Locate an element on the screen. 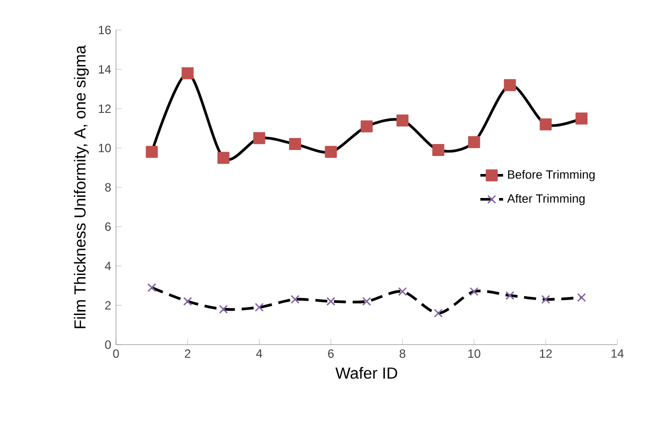 The width and height of the screenshot is (651, 422). x-tick-label: 6 is located at coordinates (331, 353).